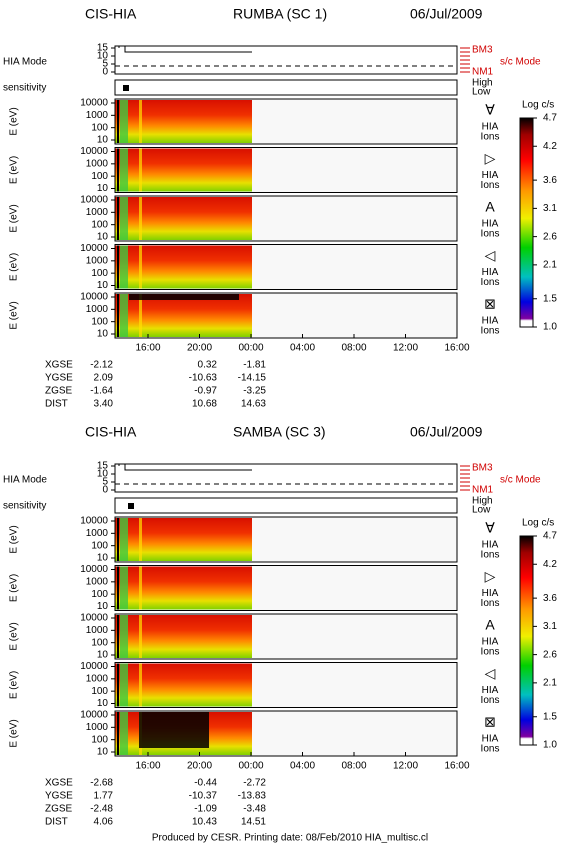 Image resolution: width=574 pixels, height=850 pixels. Describe the element at coordinates (550, 265) in the screenshot. I see `colorbar-tick-label: 2.1` at that location.